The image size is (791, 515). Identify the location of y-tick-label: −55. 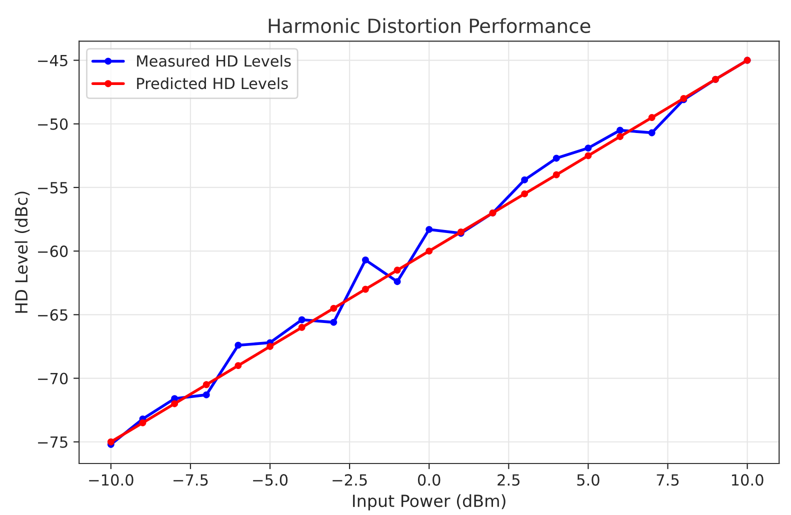
(53, 188).